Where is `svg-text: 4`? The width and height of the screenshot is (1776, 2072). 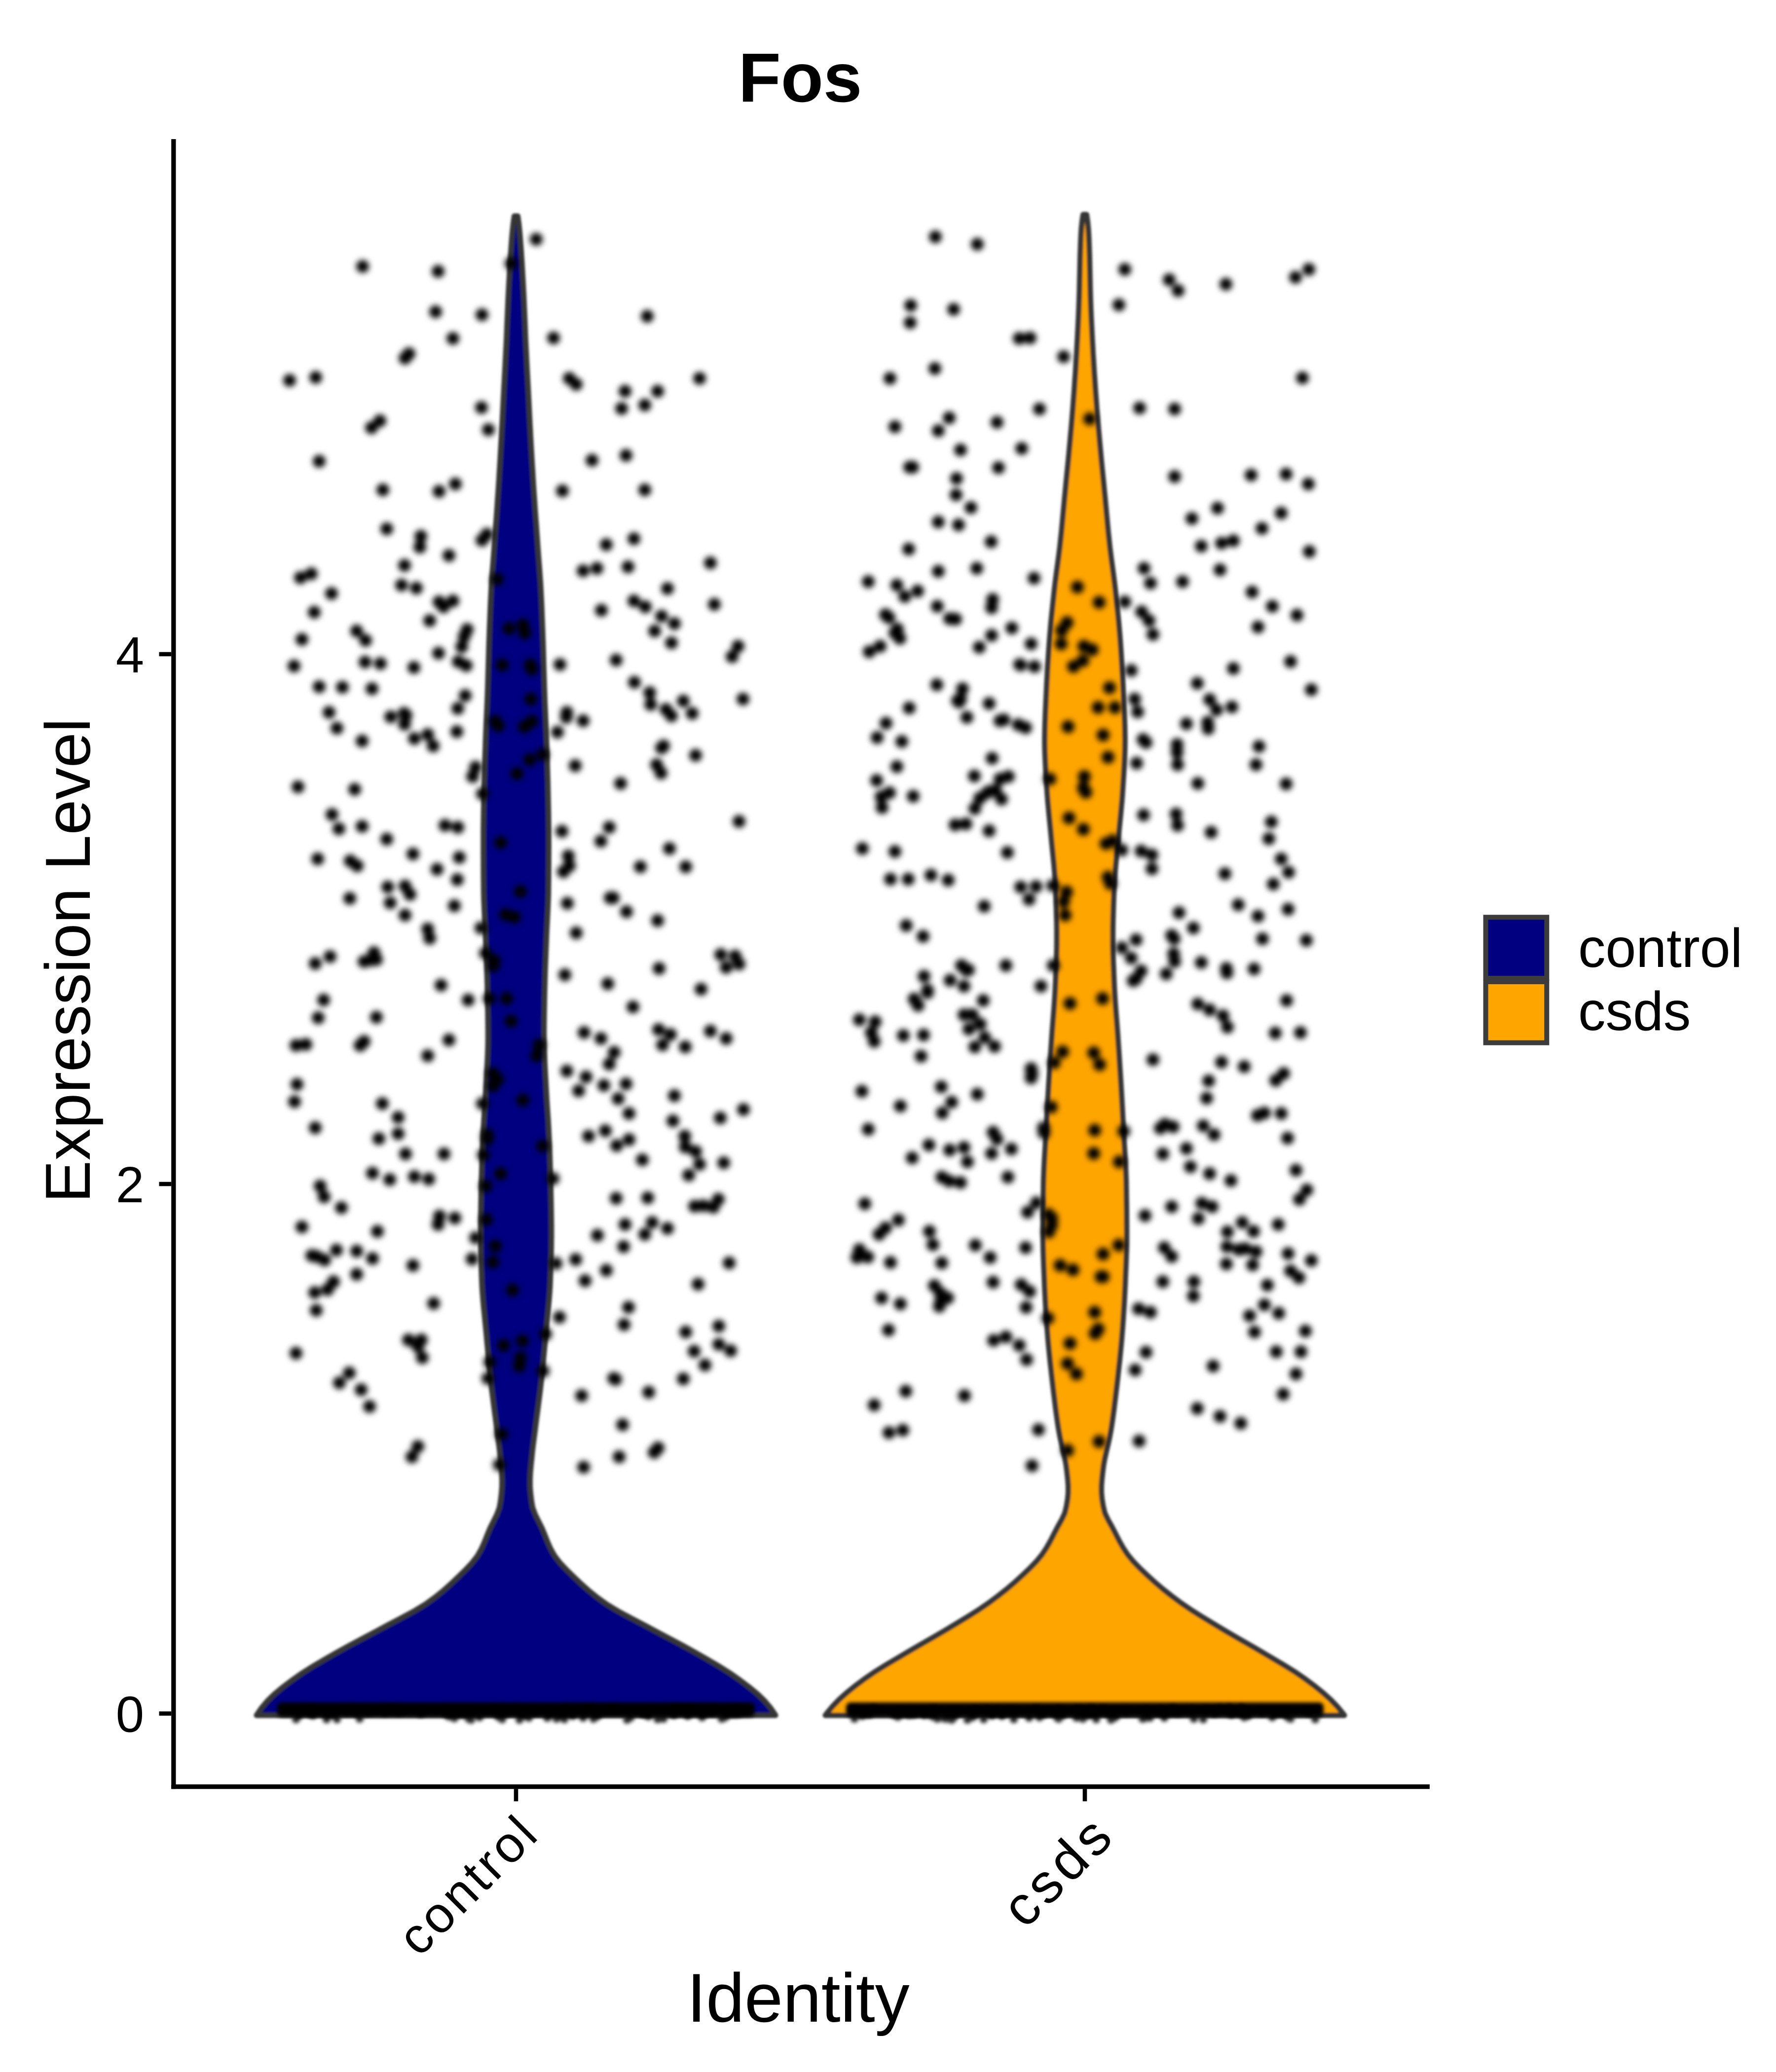
svg-text: 4 is located at coordinates (130, 655).